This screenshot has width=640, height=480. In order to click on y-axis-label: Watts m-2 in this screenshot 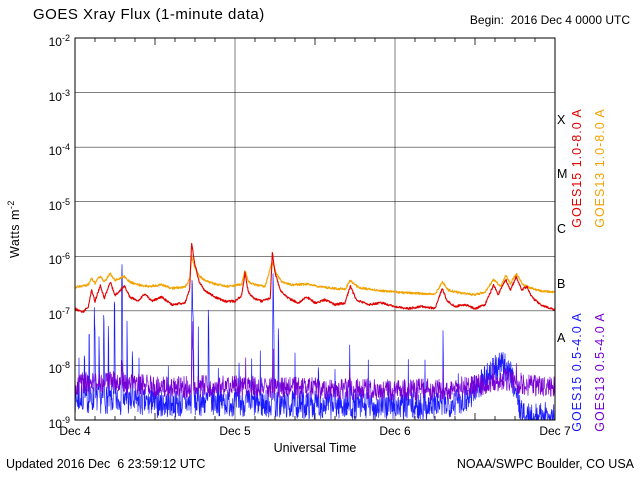, I will do `click(14, 229)`.